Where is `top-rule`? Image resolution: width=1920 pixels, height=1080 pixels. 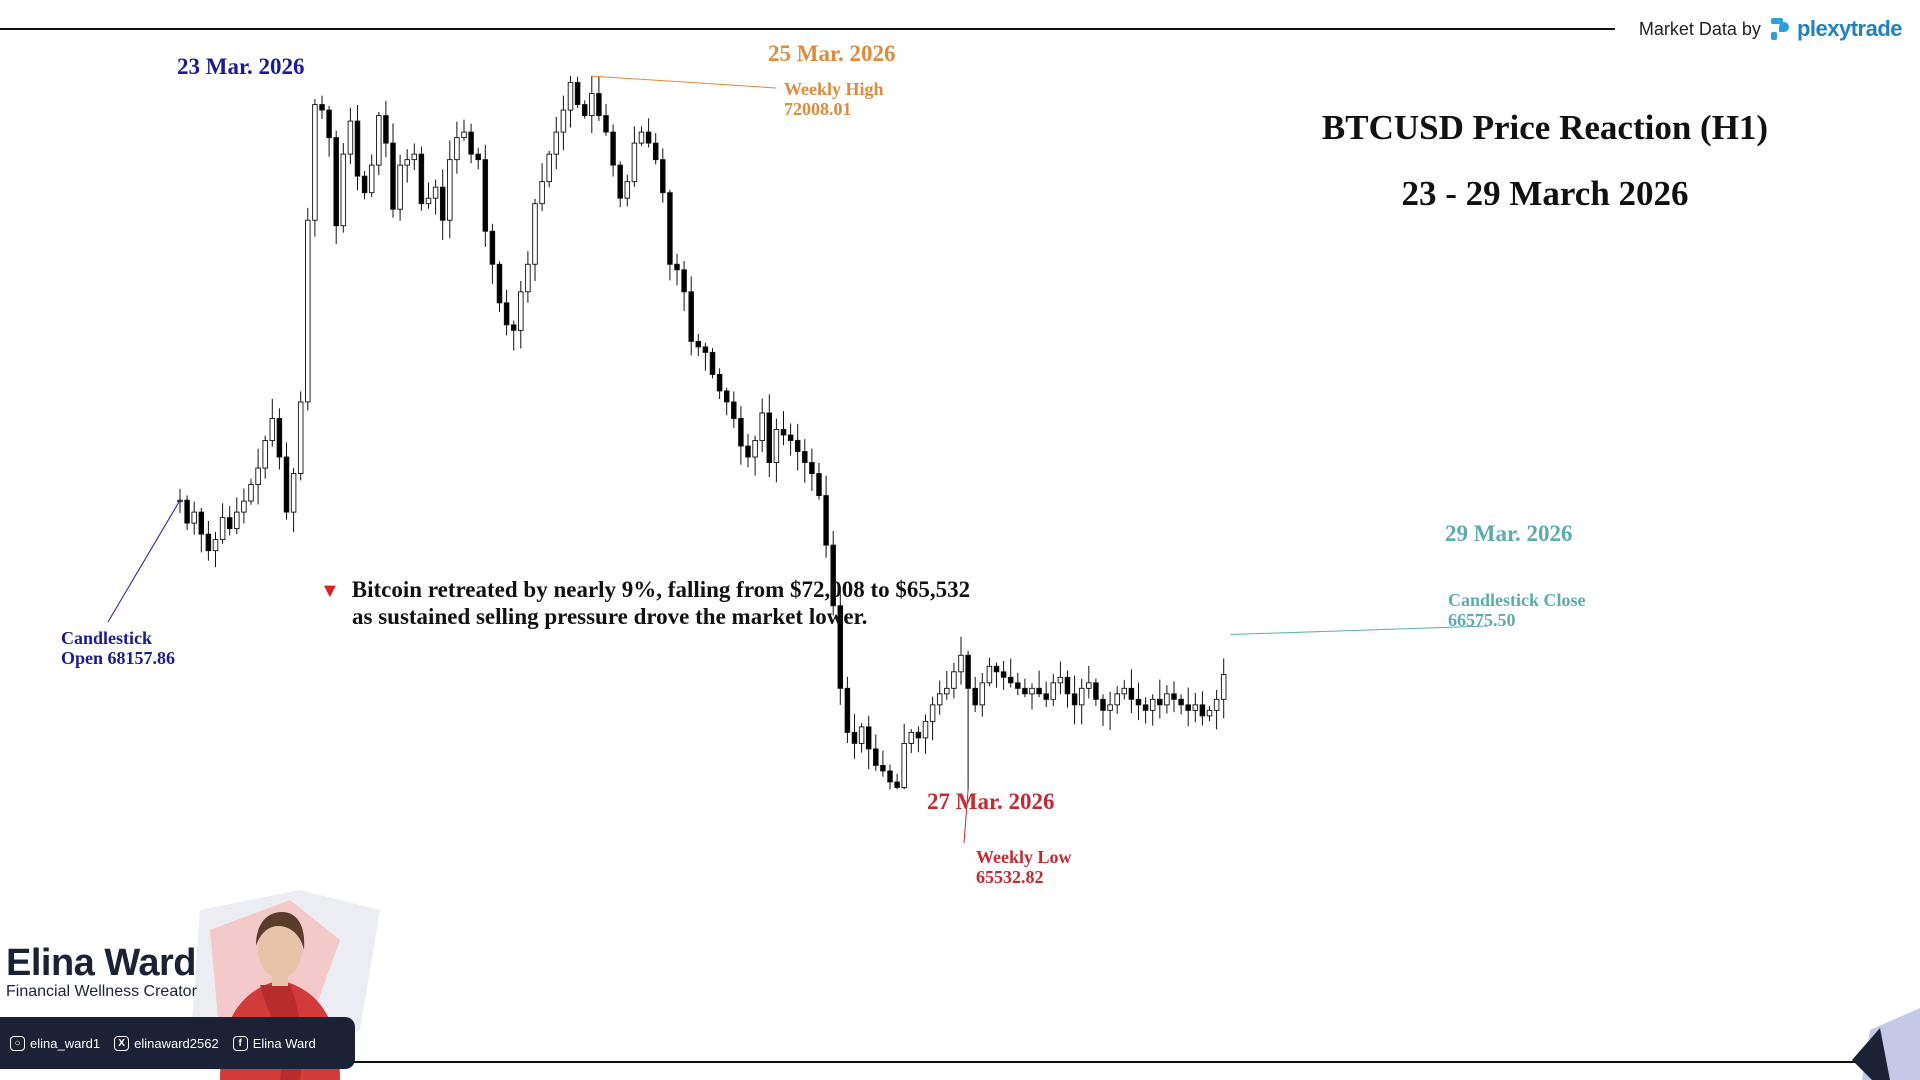 top-rule is located at coordinates (807, 29).